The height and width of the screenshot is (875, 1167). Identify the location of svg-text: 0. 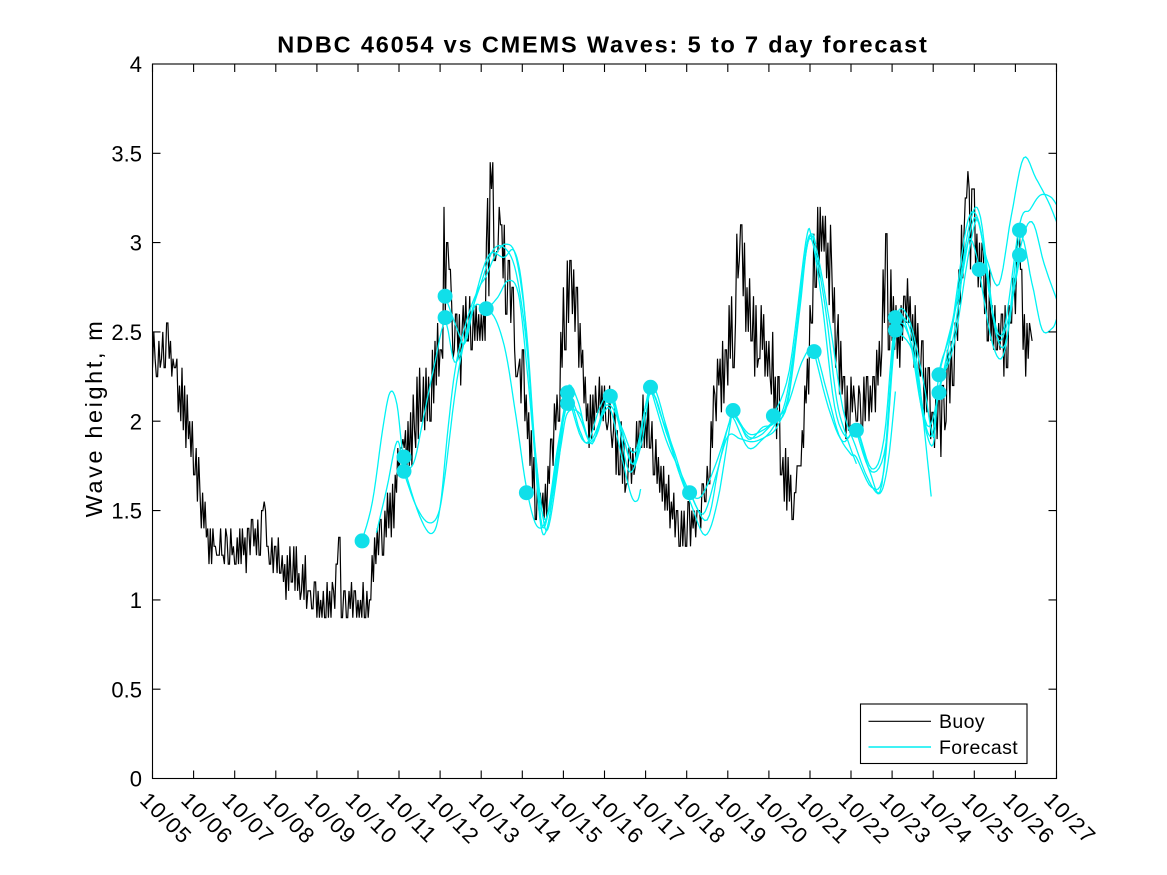
(136, 779).